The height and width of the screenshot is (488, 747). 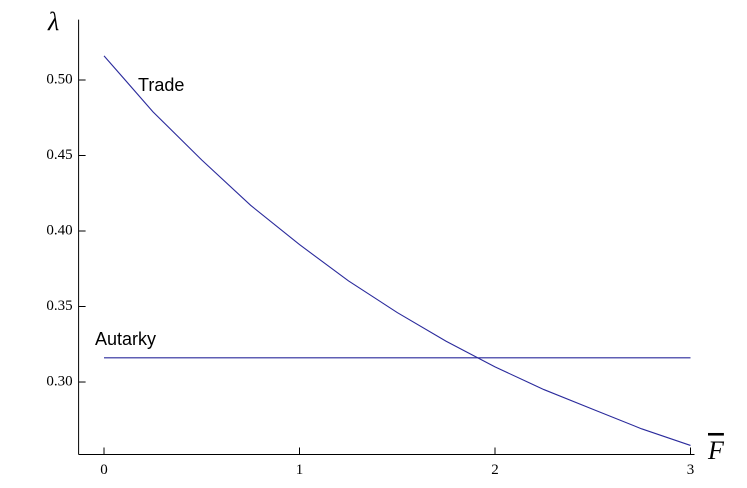 I want to click on x-tick-label: 1, so click(x=300, y=470).